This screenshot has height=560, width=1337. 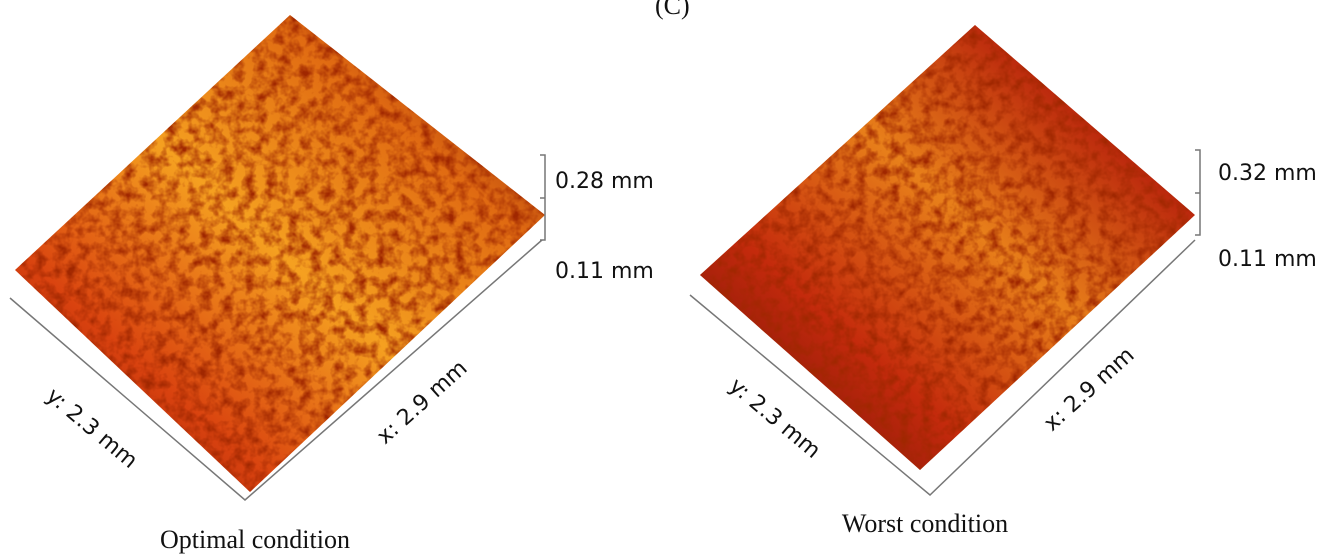 I want to click on panel-label: (C), so click(x=672, y=10).